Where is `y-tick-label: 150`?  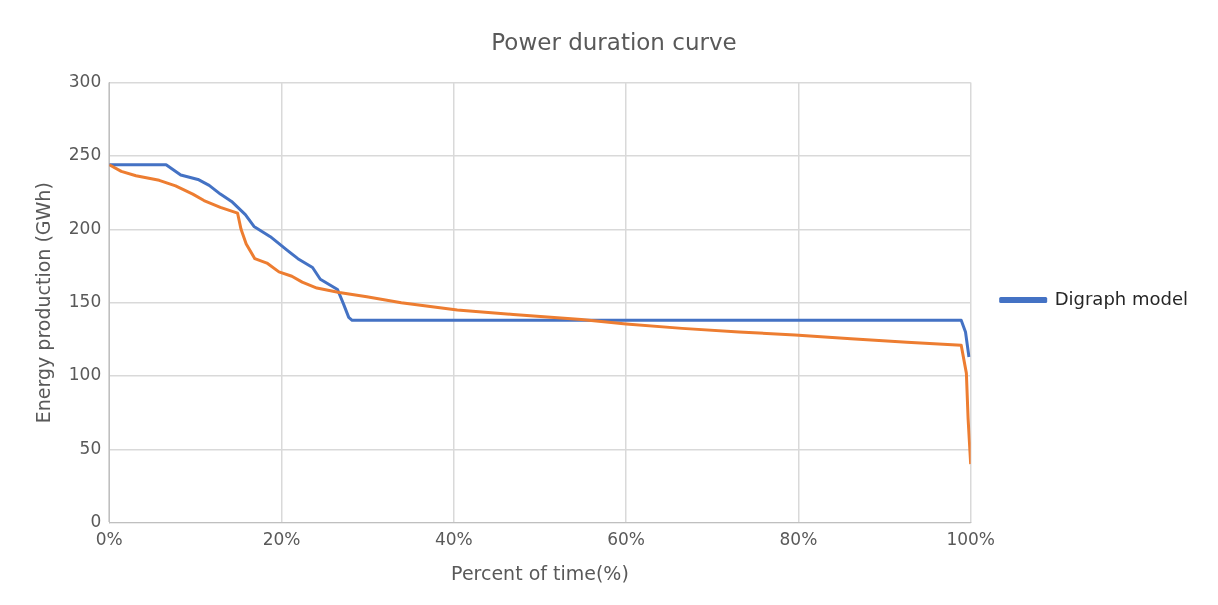 y-tick-label: 150 is located at coordinates (85, 301).